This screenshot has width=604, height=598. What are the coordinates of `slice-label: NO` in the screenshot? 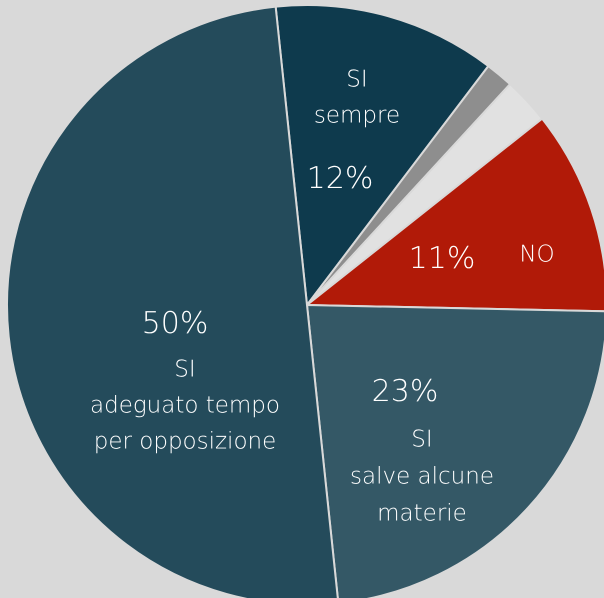 It's located at (537, 254).